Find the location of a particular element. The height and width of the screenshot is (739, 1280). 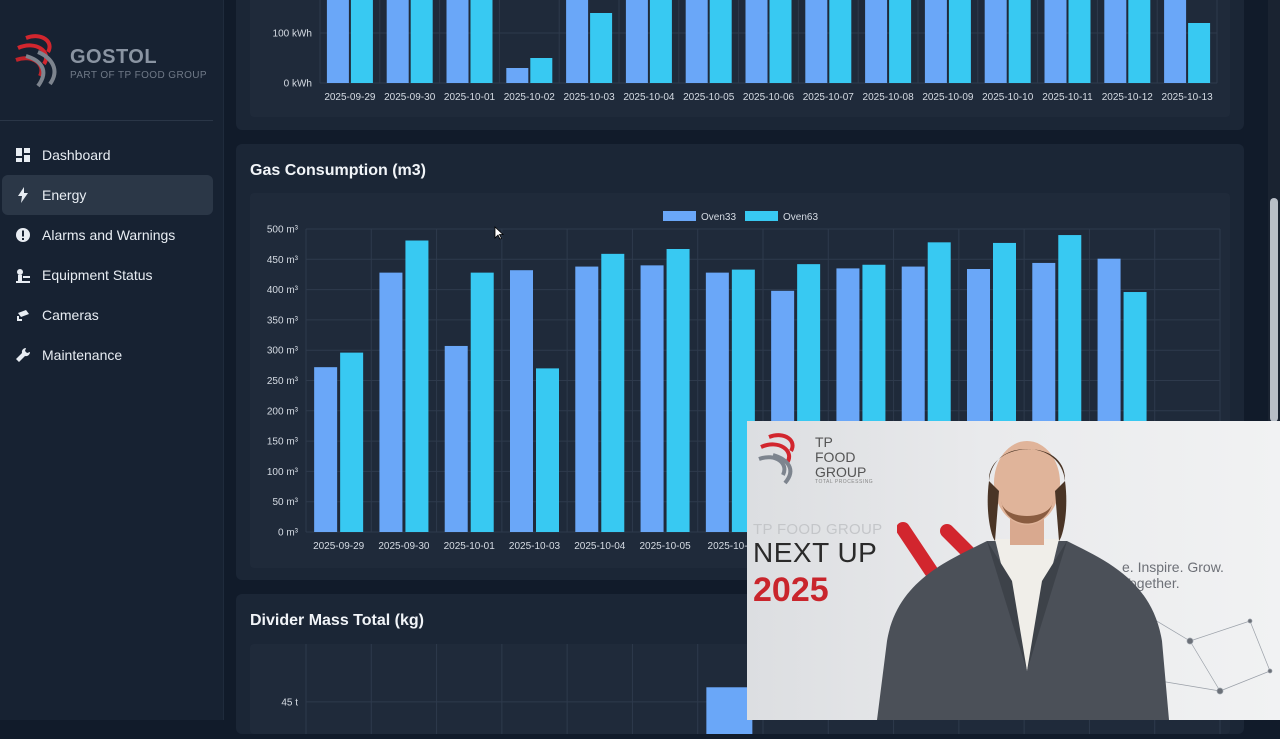

sidebar-item-label: Energy is located at coordinates (64, 195).